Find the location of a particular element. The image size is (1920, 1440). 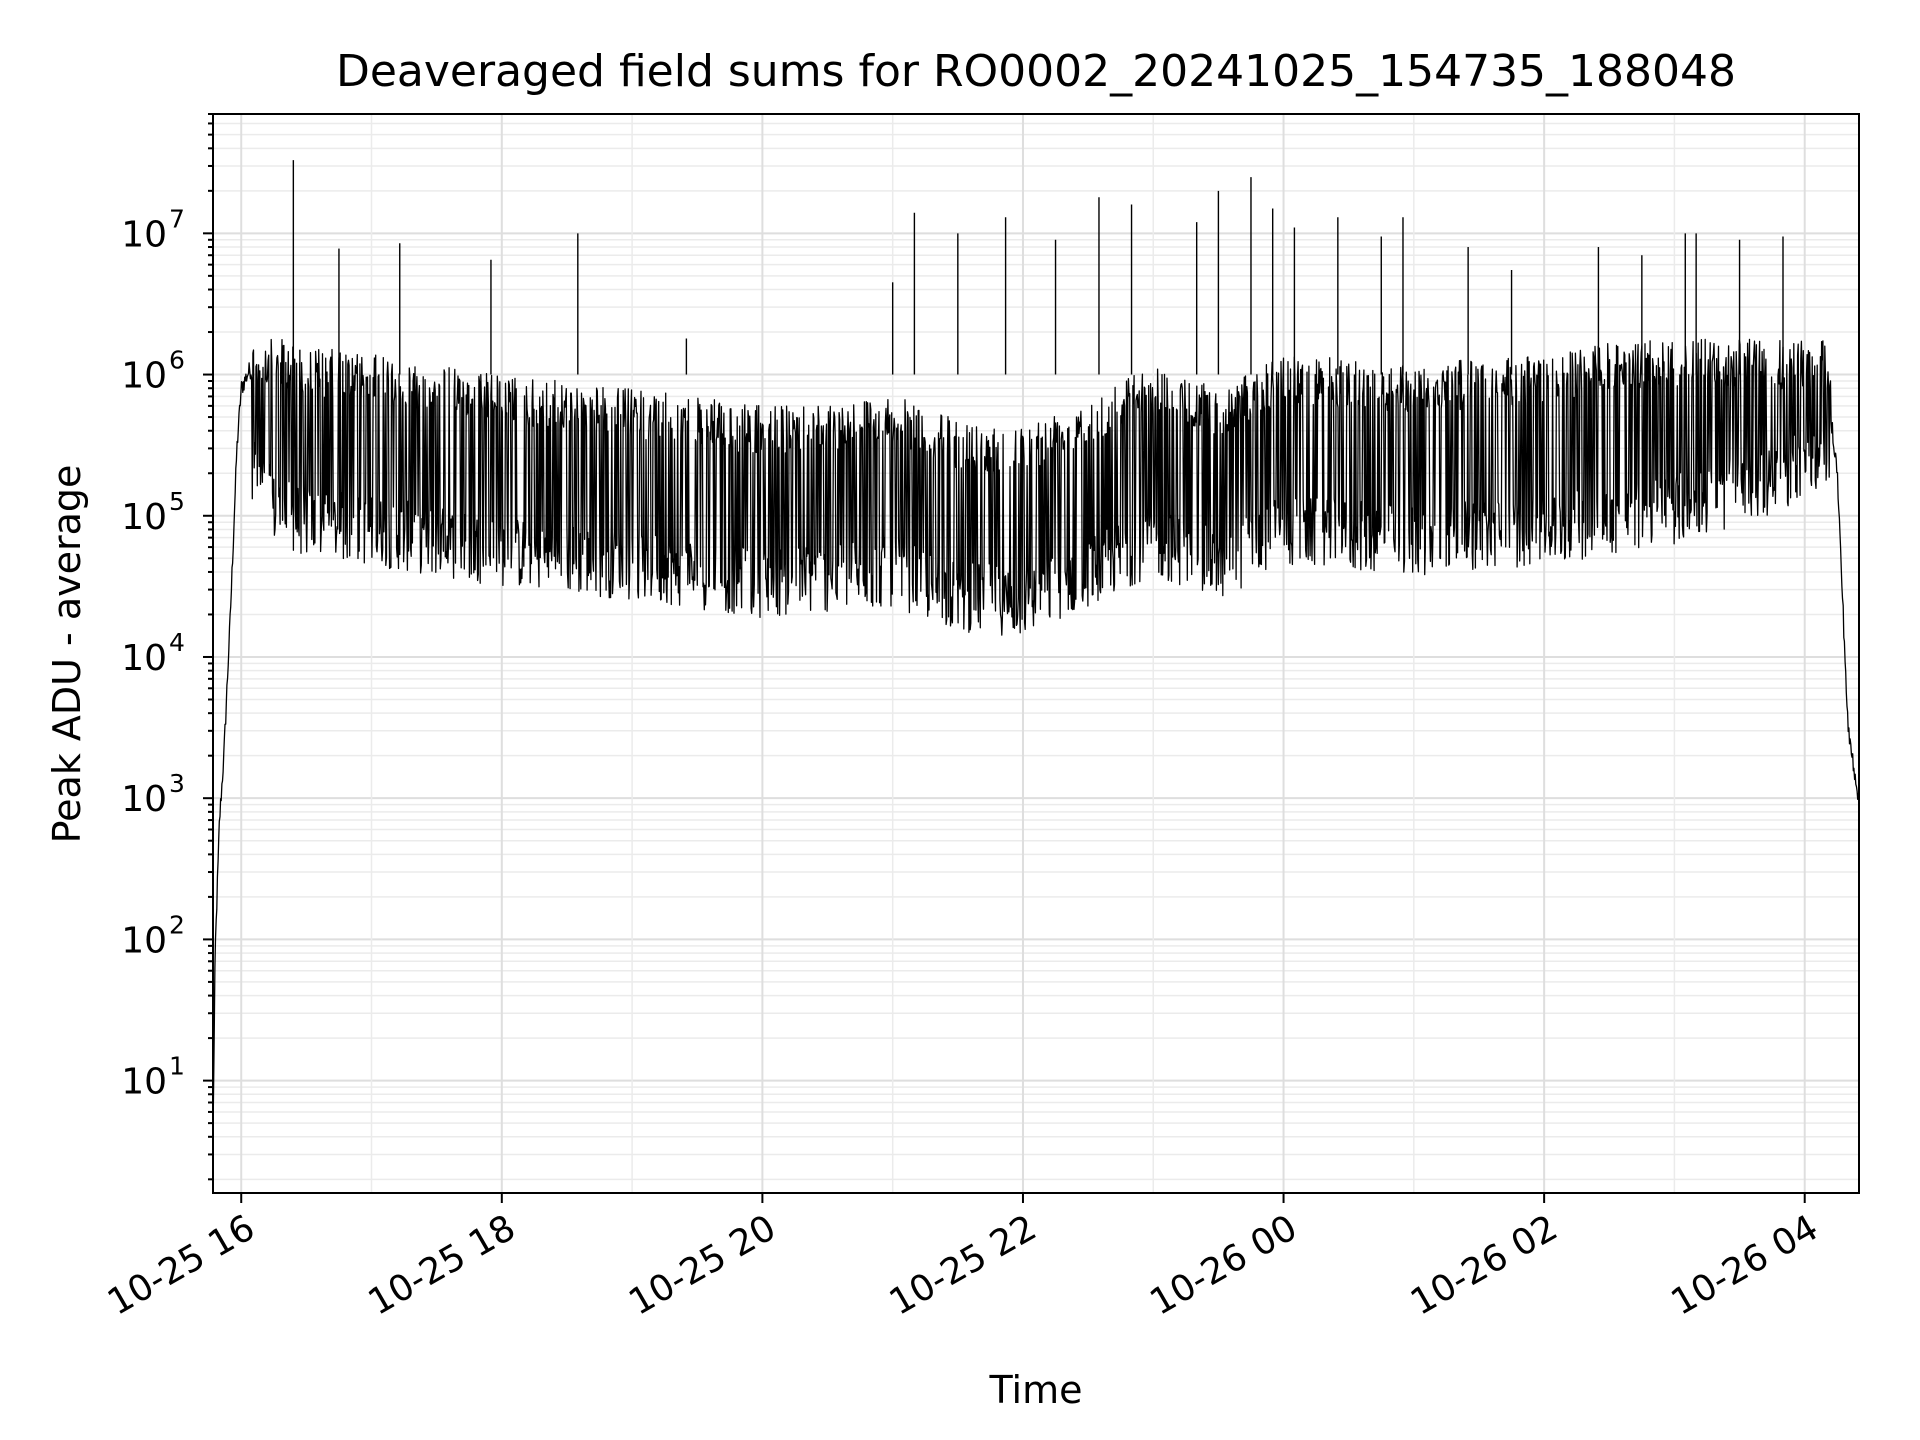

y-tick-exponent: 4 is located at coordinates (177, 642).